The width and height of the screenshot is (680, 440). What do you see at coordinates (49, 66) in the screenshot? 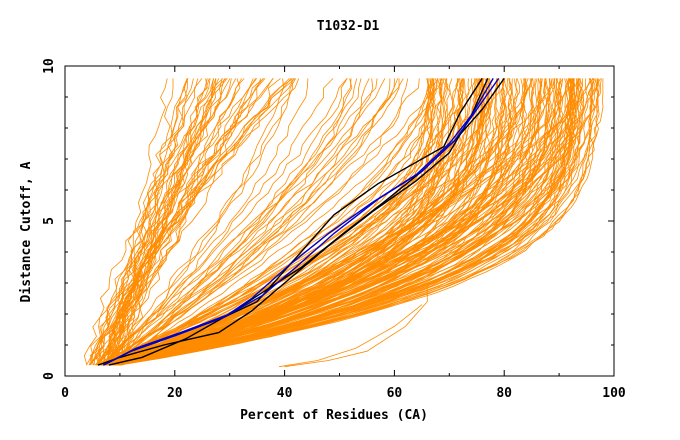
I see `y-tick-label: 10` at bounding box center [49, 66].